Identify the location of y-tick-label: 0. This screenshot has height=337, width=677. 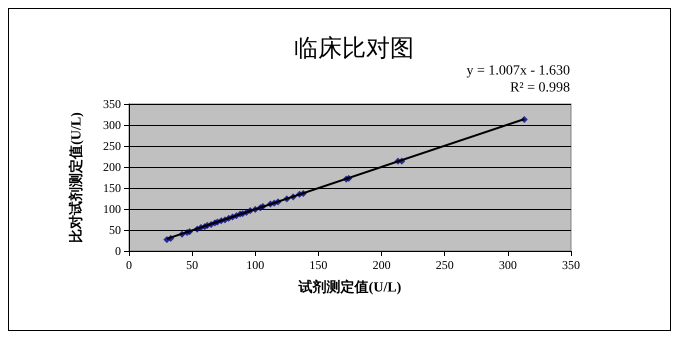
(118, 251).